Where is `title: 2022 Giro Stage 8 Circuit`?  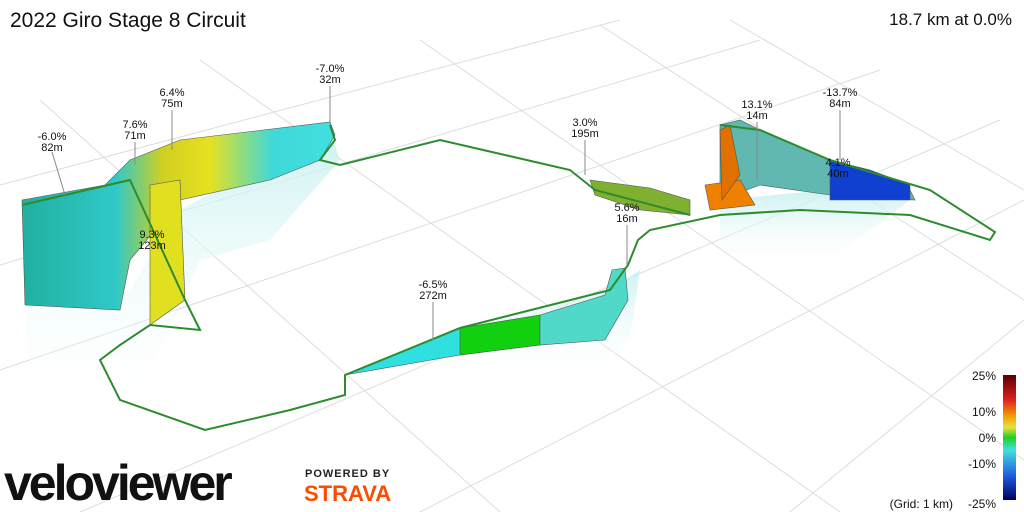
title: 2022 Giro Stage 8 Circuit is located at coordinates (128, 20).